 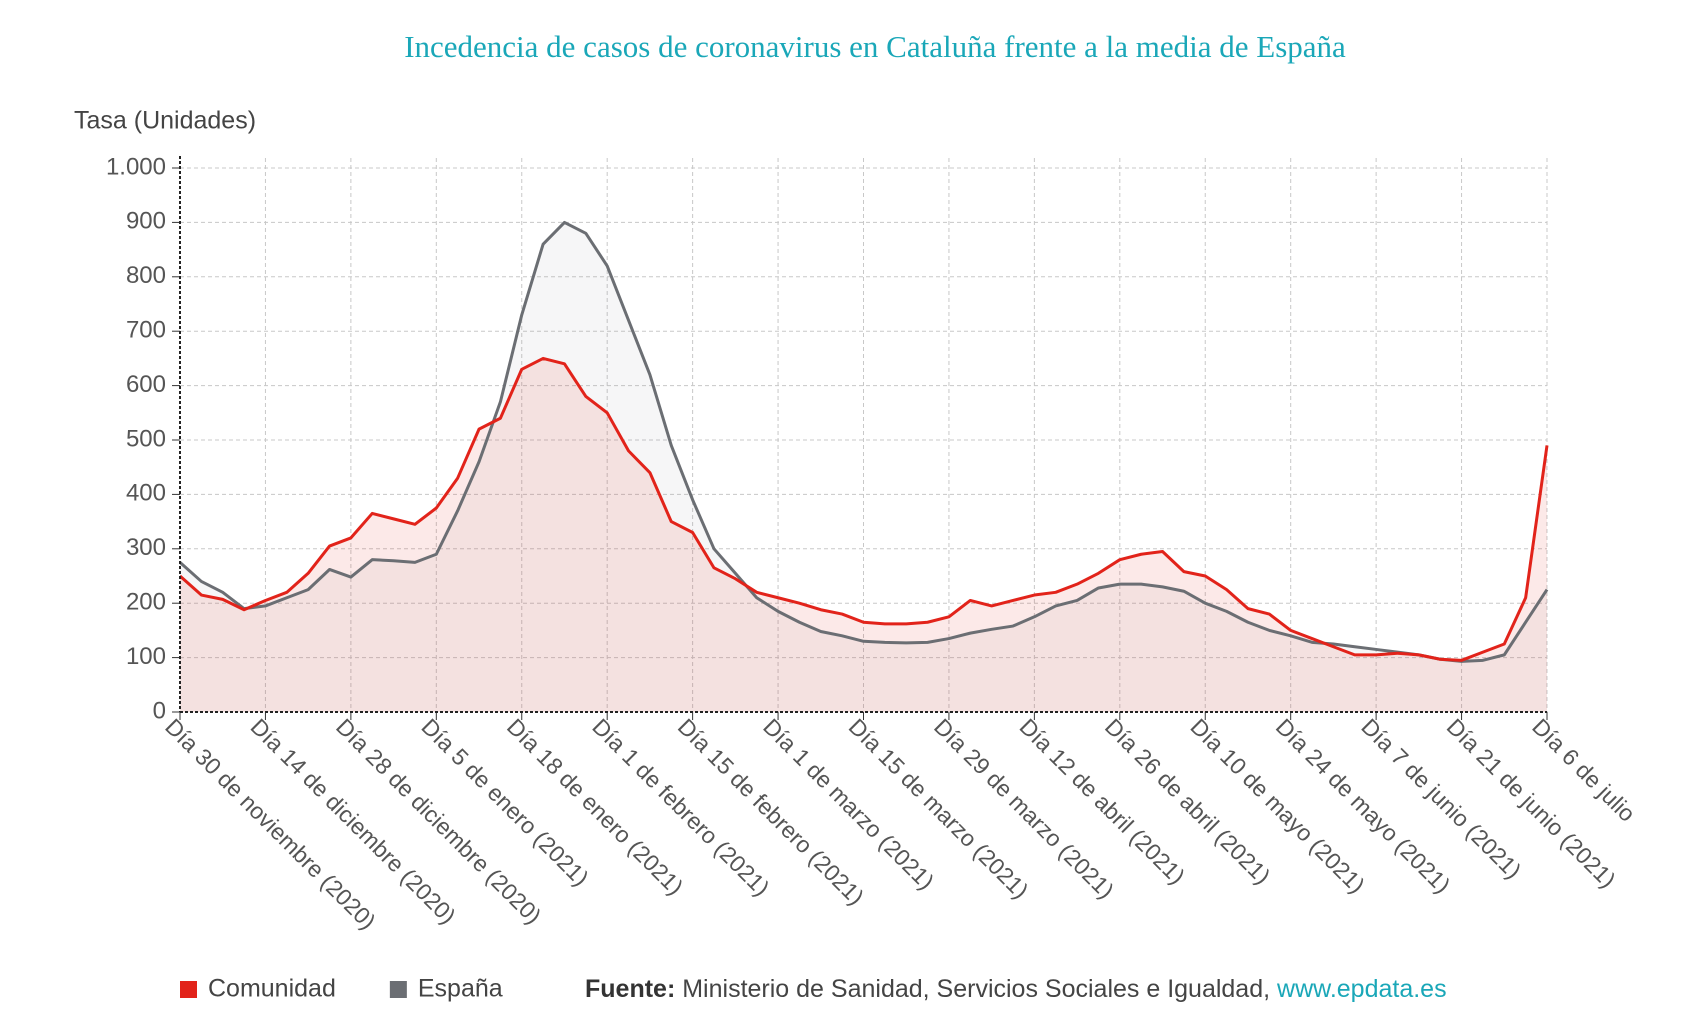 I want to click on x-tick-label: Día 10 de mayo (2021), so click(x=1277, y=805).